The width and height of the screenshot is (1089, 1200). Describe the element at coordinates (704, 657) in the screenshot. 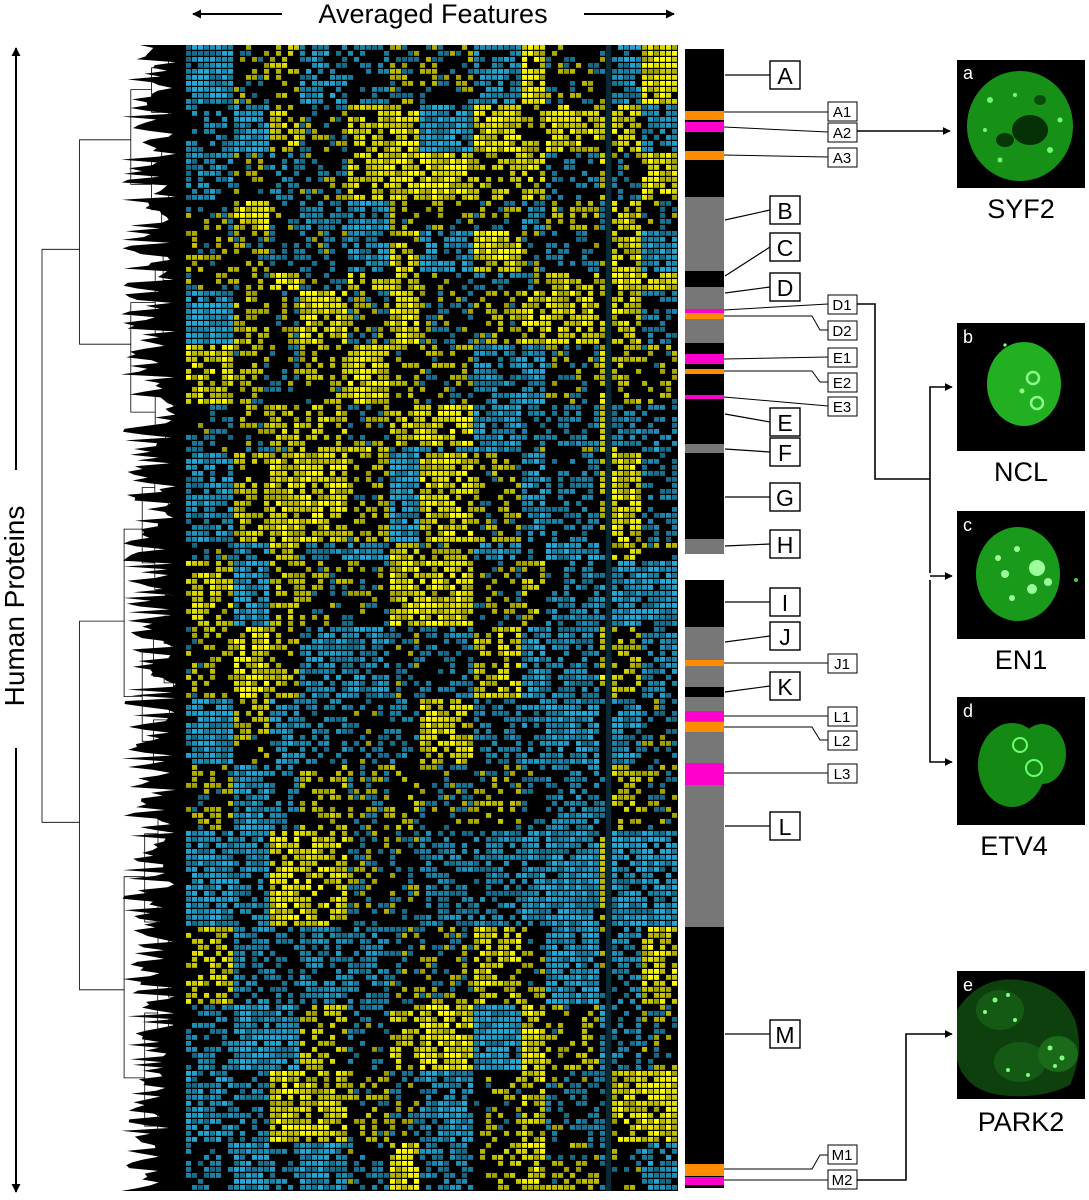

I see `cluster-J-band` at that location.